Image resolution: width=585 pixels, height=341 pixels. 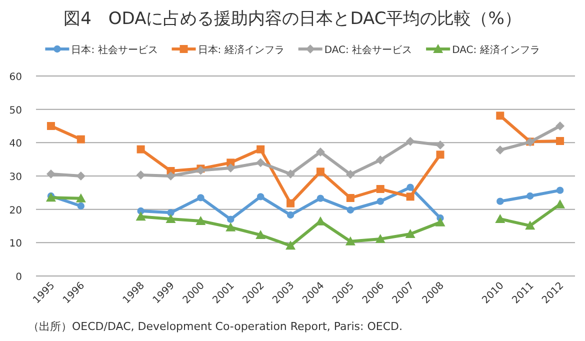 I want to click on y-tick-label: 10, so click(x=15, y=244).